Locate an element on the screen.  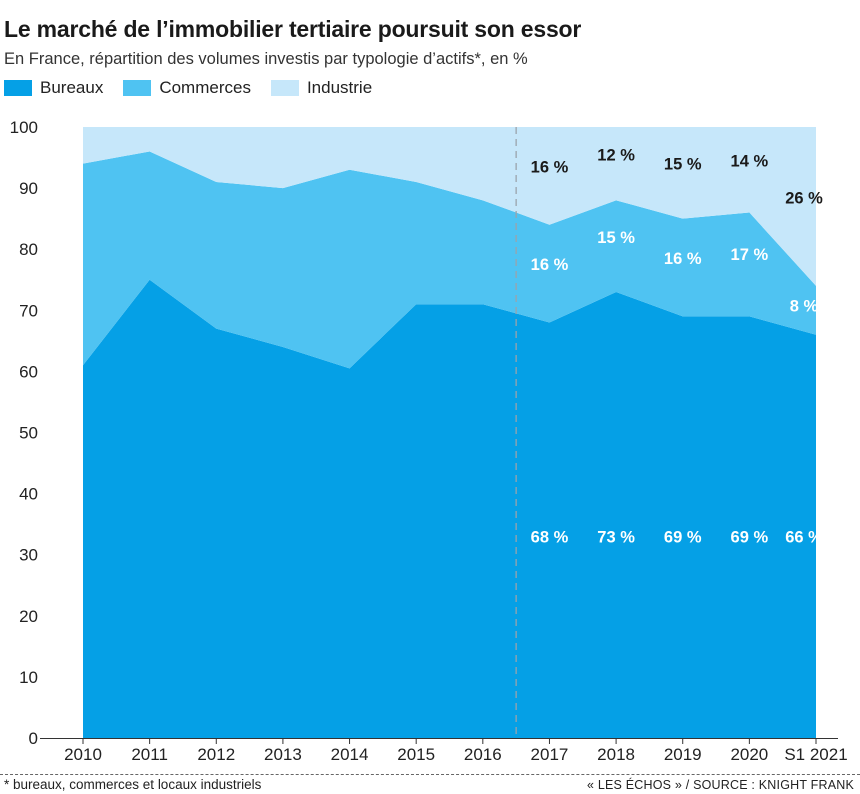
data-label-industrie: 12 % is located at coordinates (616, 155).